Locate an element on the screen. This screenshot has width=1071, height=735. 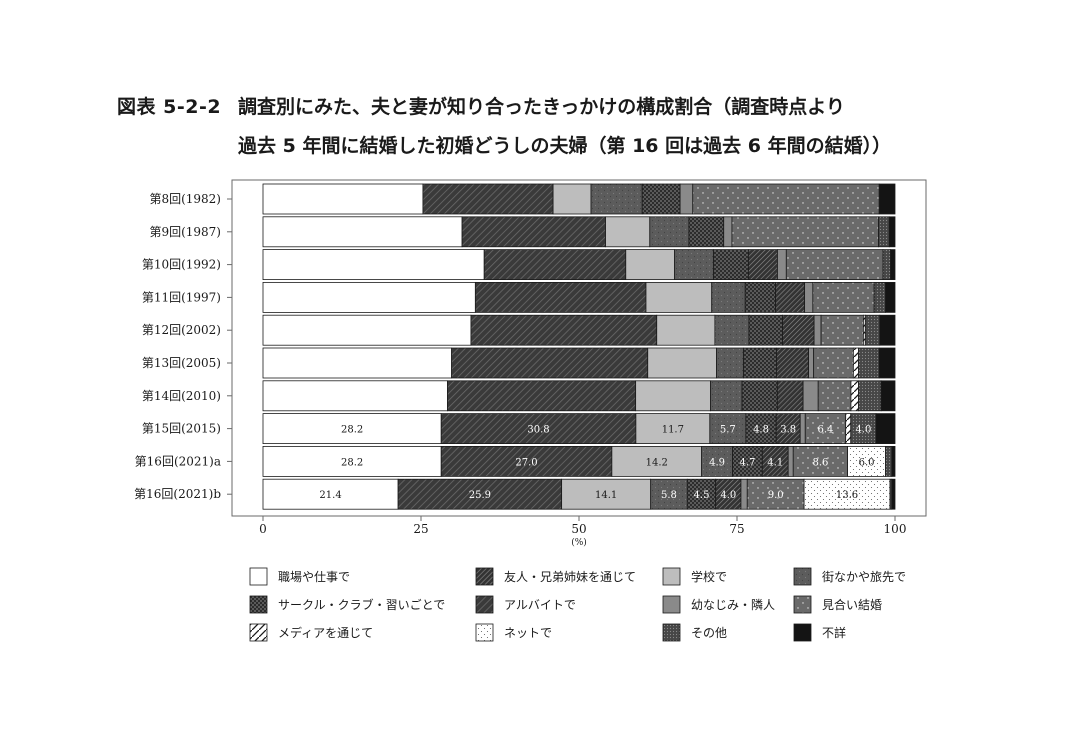
category-label: 第10回(1992) is located at coordinates (181, 265).